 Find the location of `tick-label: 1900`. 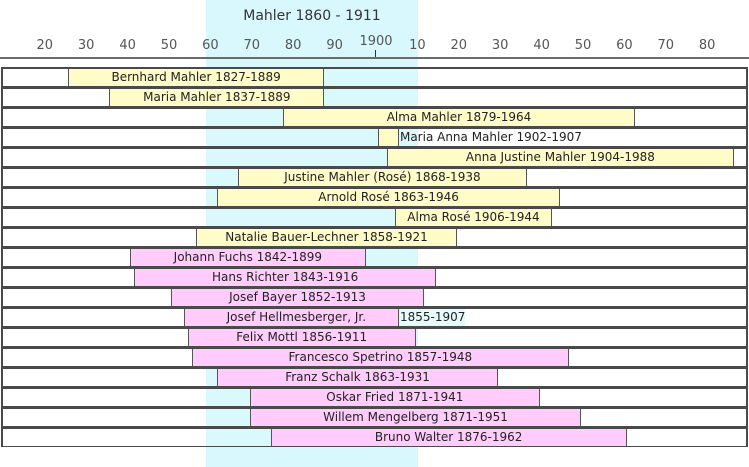

tick-label: 1900 is located at coordinates (376, 41).